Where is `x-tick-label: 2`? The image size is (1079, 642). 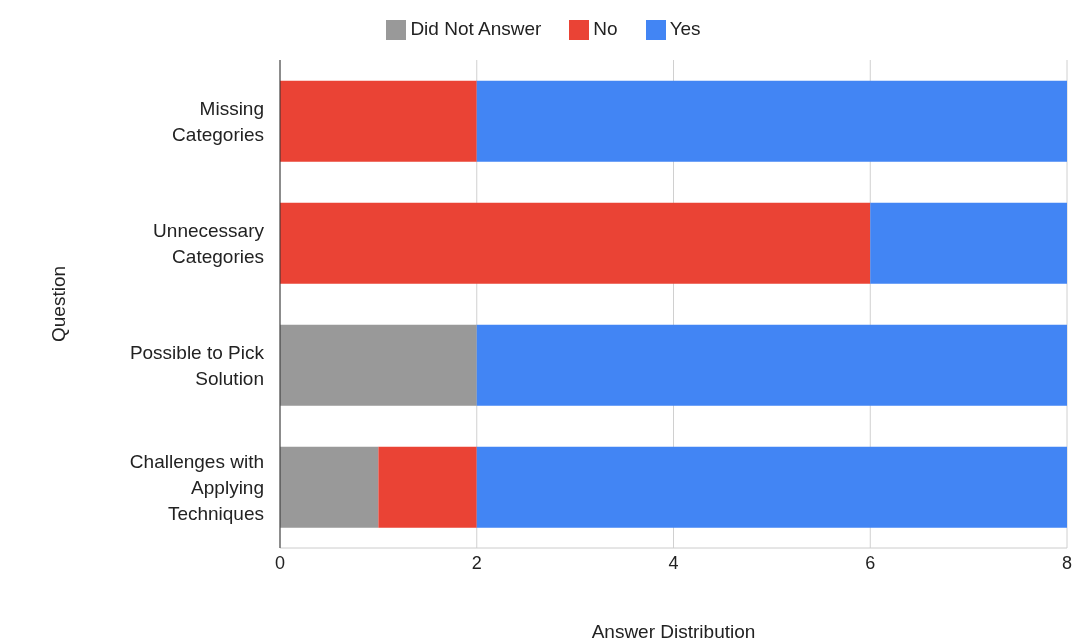 x-tick-label: 2 is located at coordinates (476, 562).